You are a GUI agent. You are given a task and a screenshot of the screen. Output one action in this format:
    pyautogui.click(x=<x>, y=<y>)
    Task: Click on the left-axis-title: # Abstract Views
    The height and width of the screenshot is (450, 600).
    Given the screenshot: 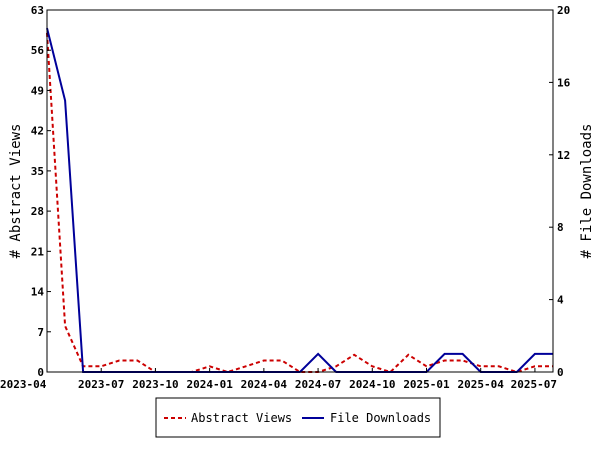 What is the action you would take?
    pyautogui.click(x=16, y=191)
    